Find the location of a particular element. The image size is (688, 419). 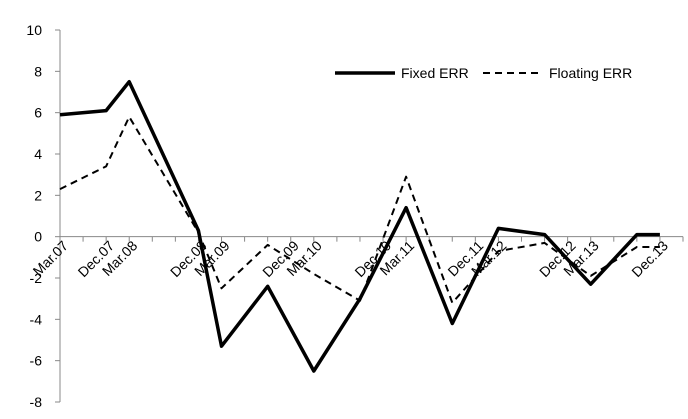

legend-label: Floating ERR is located at coordinates (590, 73).